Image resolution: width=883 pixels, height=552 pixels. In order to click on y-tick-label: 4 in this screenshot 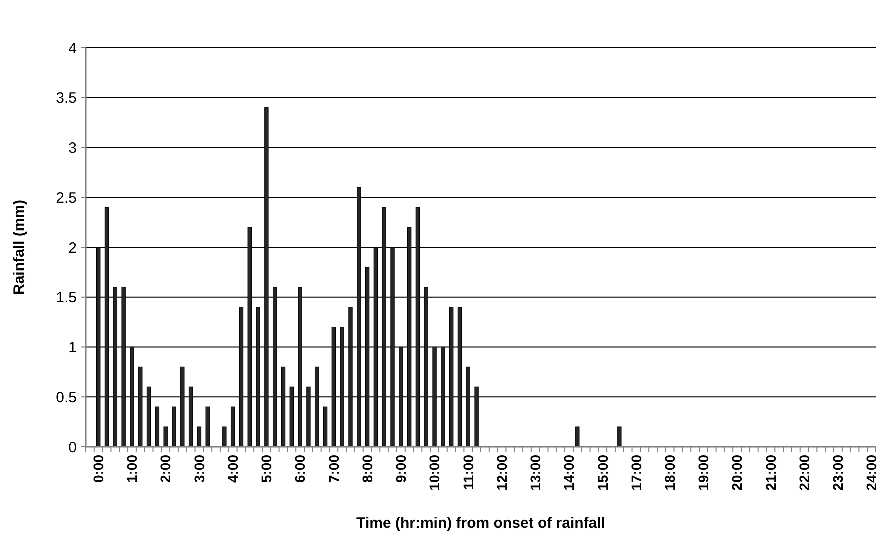, I will do `click(72, 49)`.